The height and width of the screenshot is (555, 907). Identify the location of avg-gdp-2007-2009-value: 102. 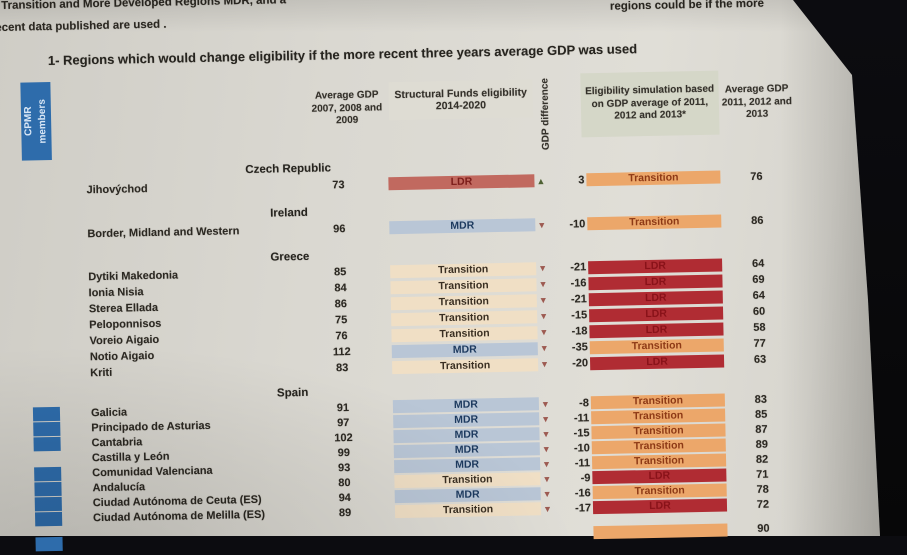
(343, 437).